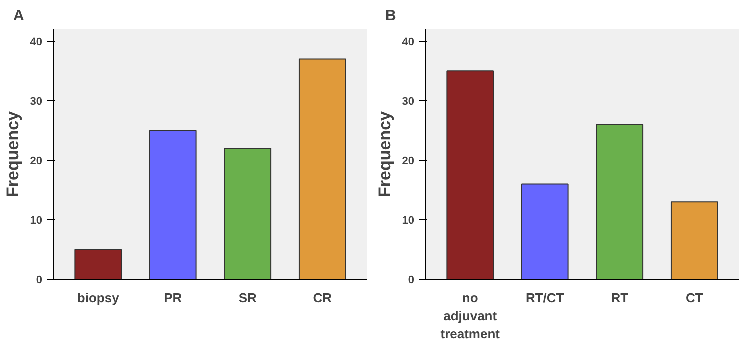  What do you see at coordinates (323, 298) in the screenshot?
I see `x-tick-label: CR` at bounding box center [323, 298].